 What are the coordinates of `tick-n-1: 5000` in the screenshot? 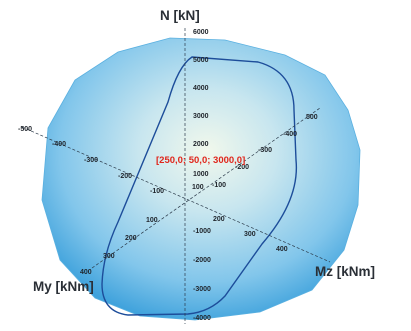 It's located at (201, 60).